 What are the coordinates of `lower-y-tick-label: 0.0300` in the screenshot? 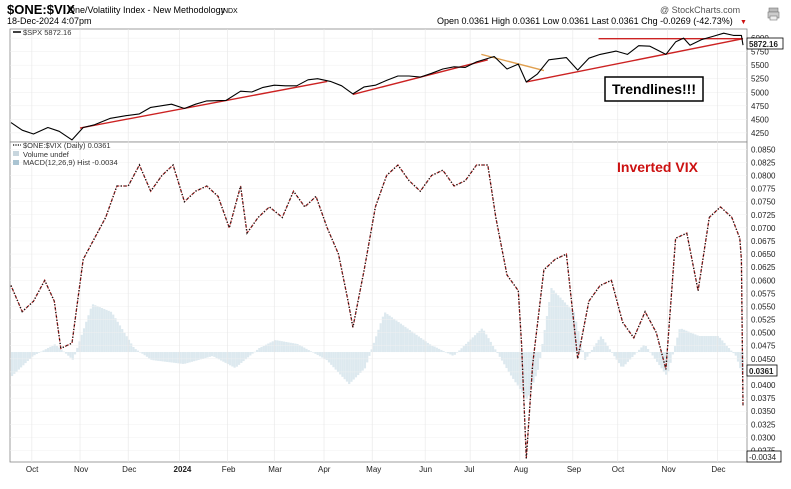 It's located at (763, 437).